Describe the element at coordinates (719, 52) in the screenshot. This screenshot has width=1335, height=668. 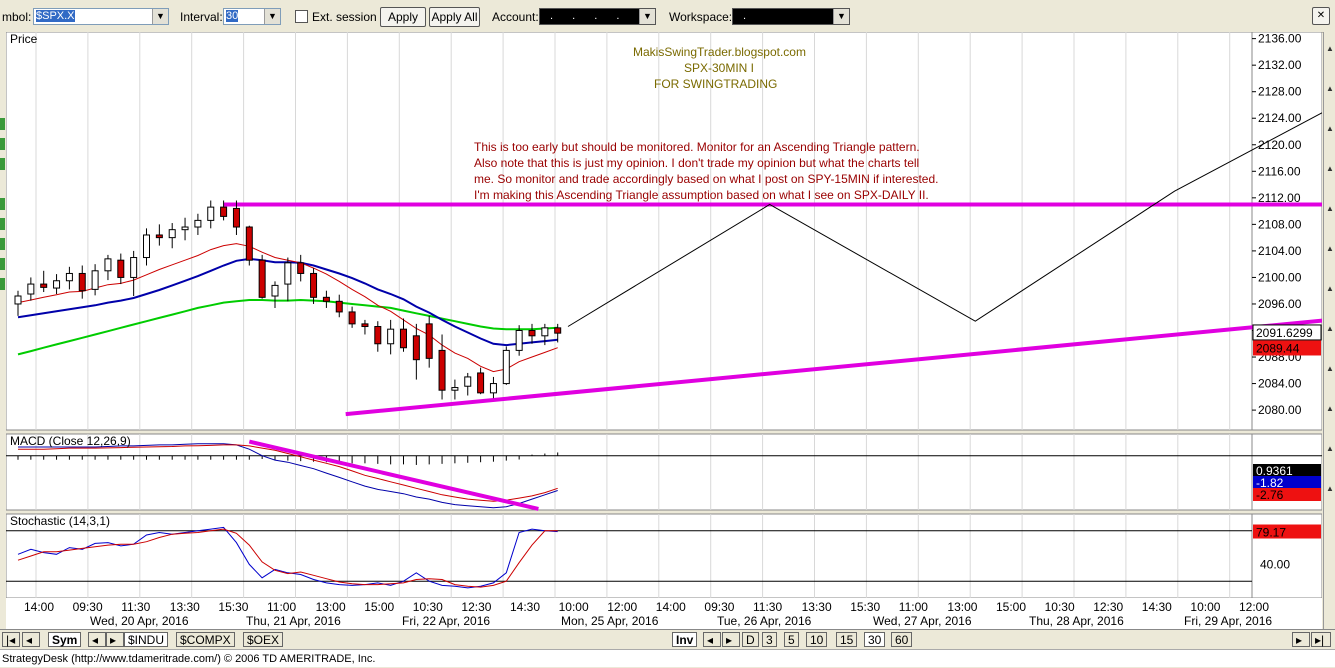
I see `header-annotation: MakisSwingTrader.blogspot.com` at that location.